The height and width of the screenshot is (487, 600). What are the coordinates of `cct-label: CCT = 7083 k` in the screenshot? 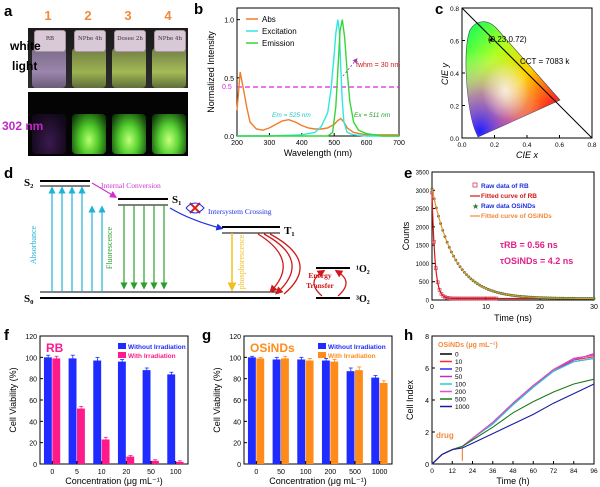 It's located at (545, 61).